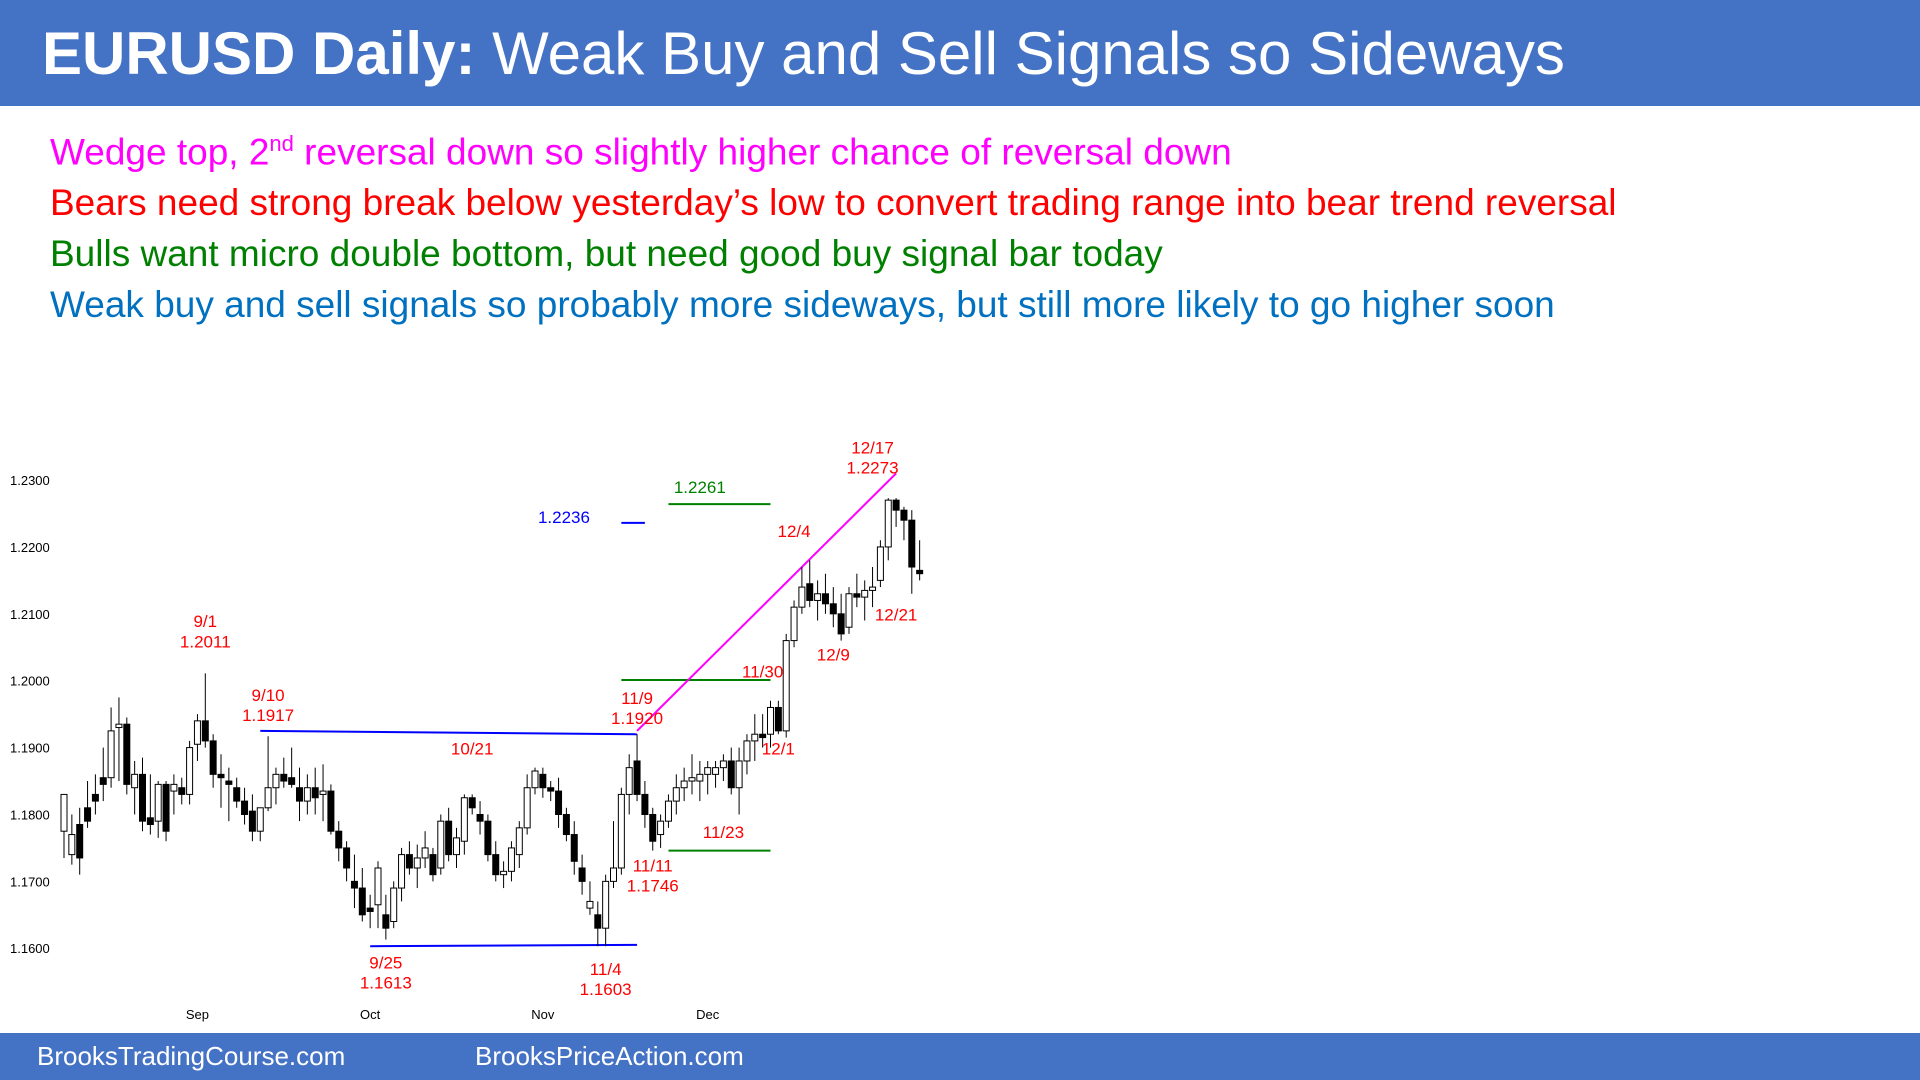  What do you see at coordinates (472, 748) in the screenshot?
I see `annotation-label: 10/21` at bounding box center [472, 748].